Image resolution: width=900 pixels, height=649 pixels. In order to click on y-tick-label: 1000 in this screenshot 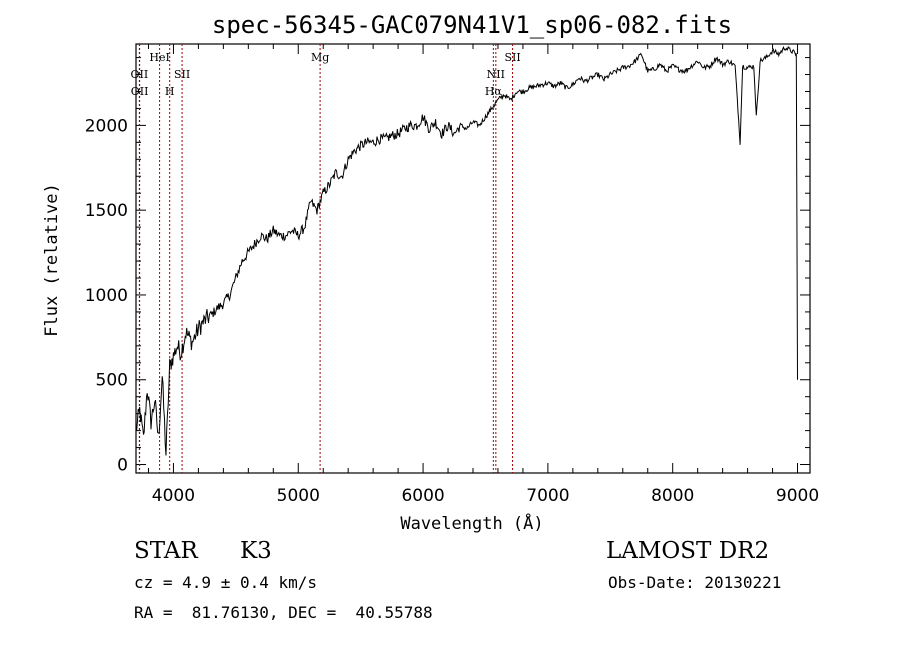, I will do `click(106, 296)`.